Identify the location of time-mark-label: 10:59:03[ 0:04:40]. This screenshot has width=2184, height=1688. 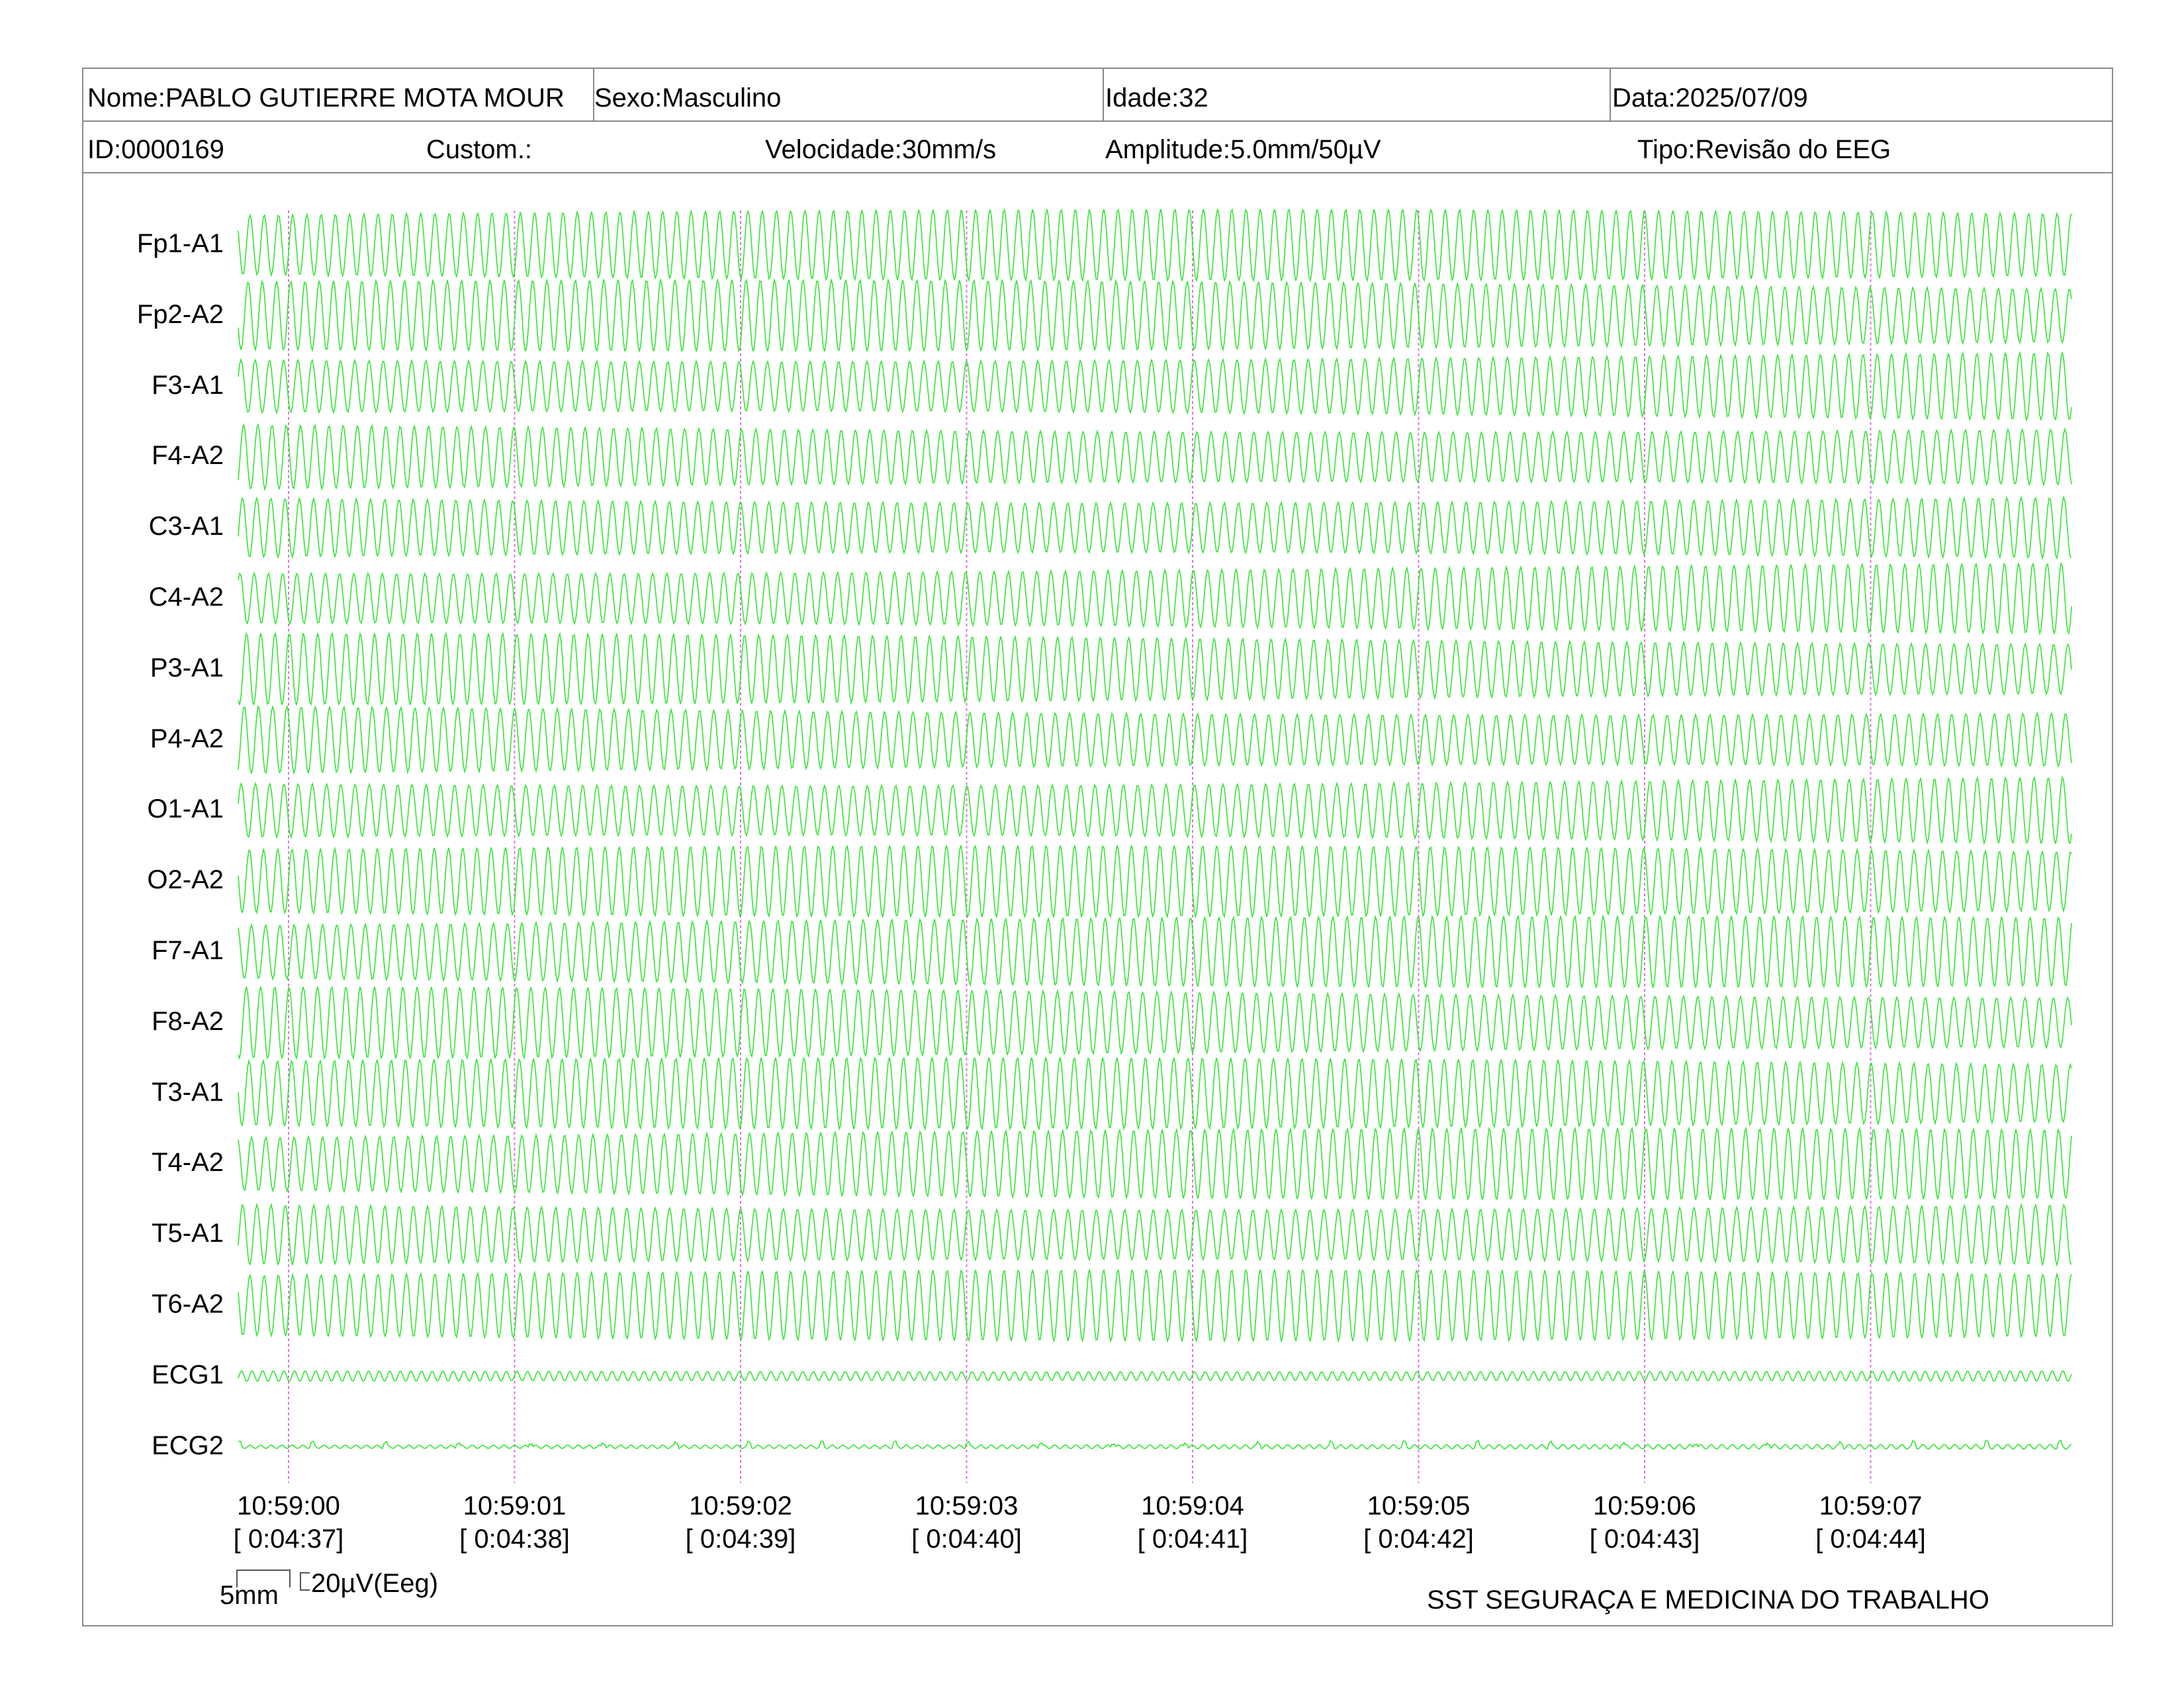
(967, 1522).